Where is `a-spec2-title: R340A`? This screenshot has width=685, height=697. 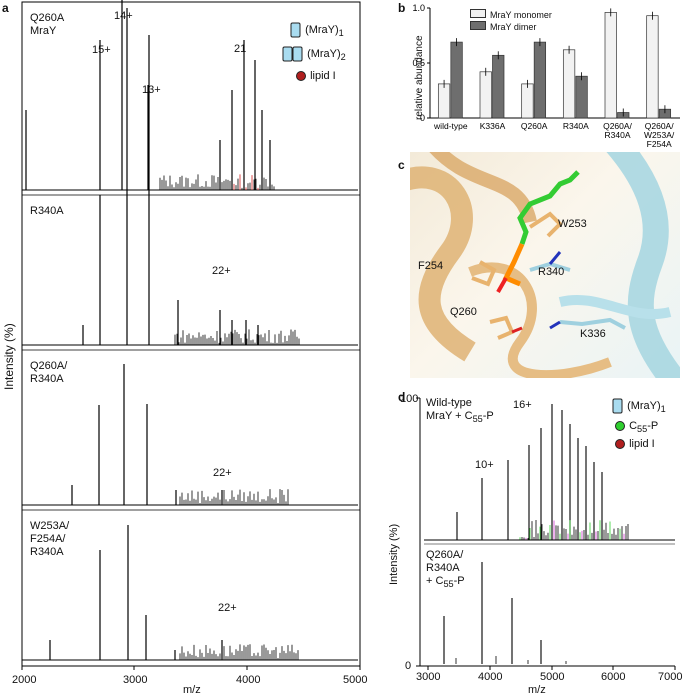 a-spec2-title: R340A is located at coordinates (47, 211).